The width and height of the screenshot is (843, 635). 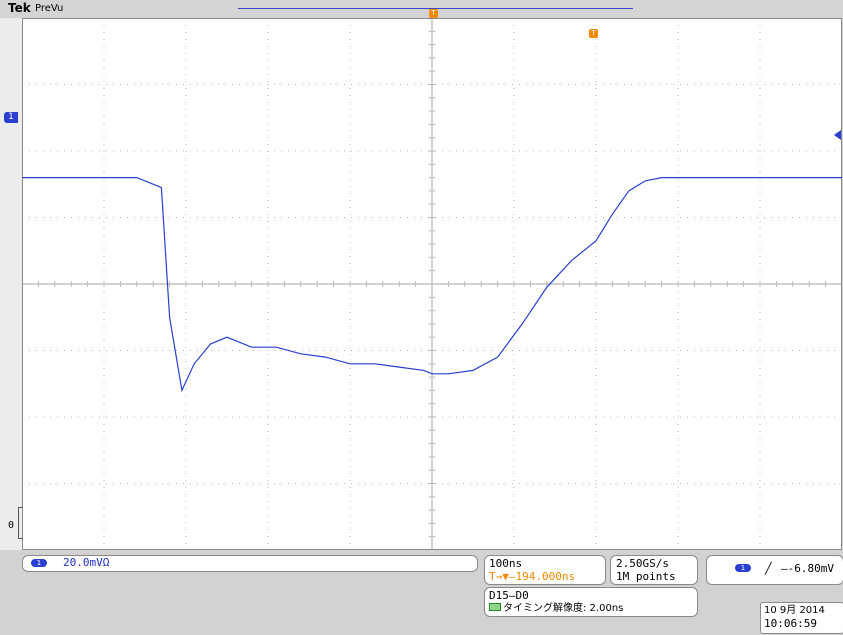 I want to click on record-length: 1M points, so click(x=646, y=576).